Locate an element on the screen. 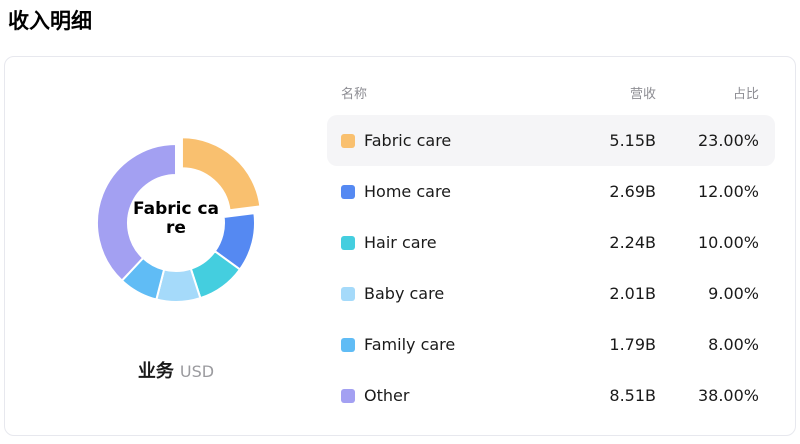 Image resolution: width=800 pixels, height=444 pixels. donut-chart is located at coordinates (176, 223).